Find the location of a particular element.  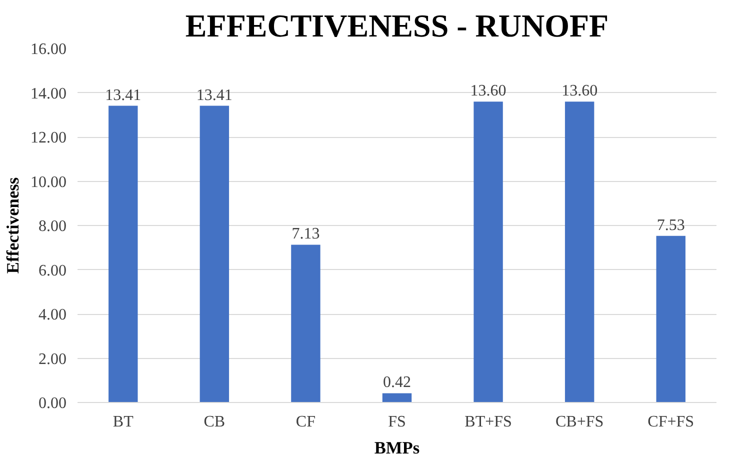

y-tick-label: 16.00 is located at coordinates (48, 49).